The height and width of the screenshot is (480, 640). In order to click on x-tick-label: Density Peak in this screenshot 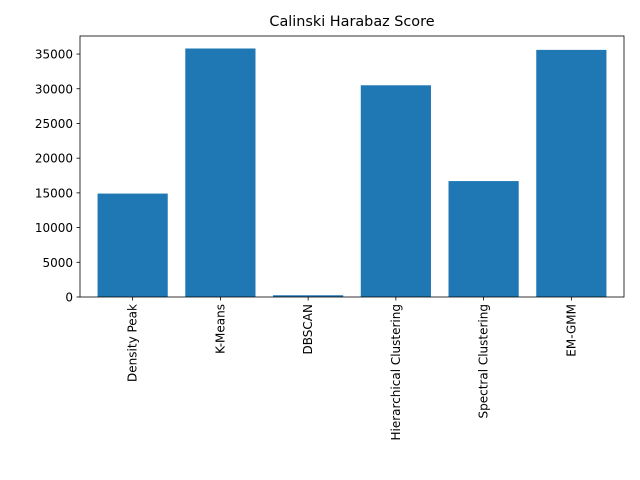, I will do `click(133, 343)`.